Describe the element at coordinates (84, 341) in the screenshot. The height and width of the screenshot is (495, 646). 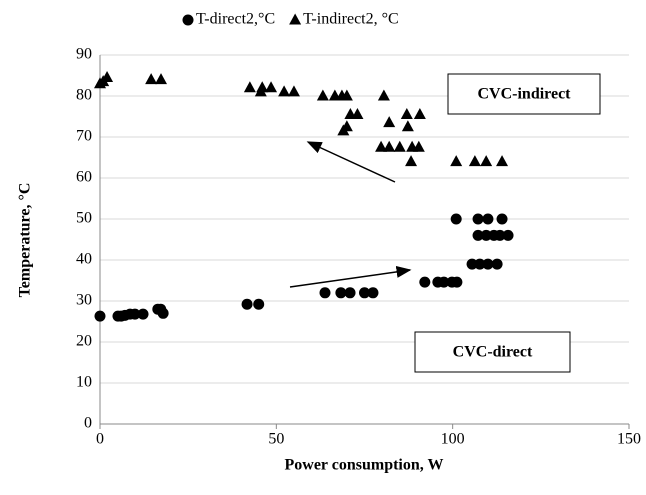
I see `y-tick-label: 20` at that location.